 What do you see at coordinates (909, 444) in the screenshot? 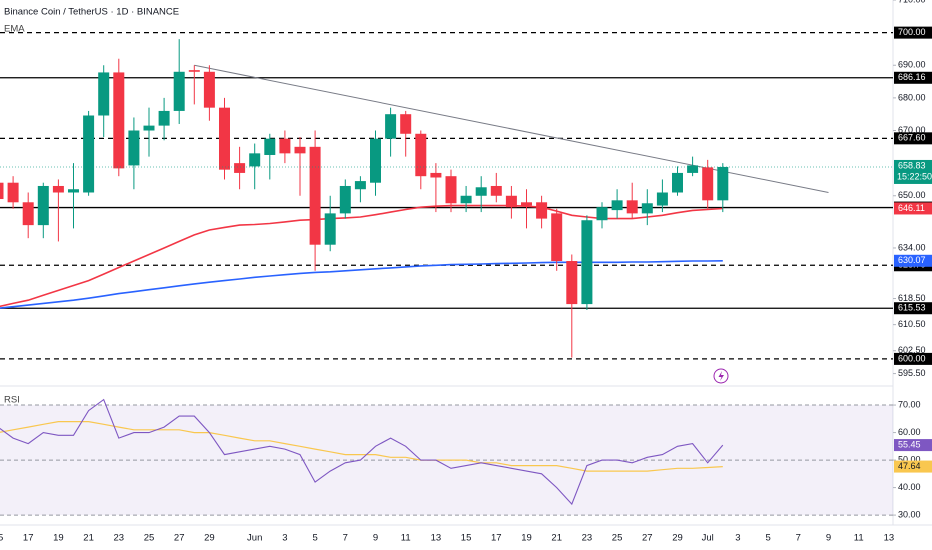
I see `rsi-value-label: 55.45` at bounding box center [909, 444].